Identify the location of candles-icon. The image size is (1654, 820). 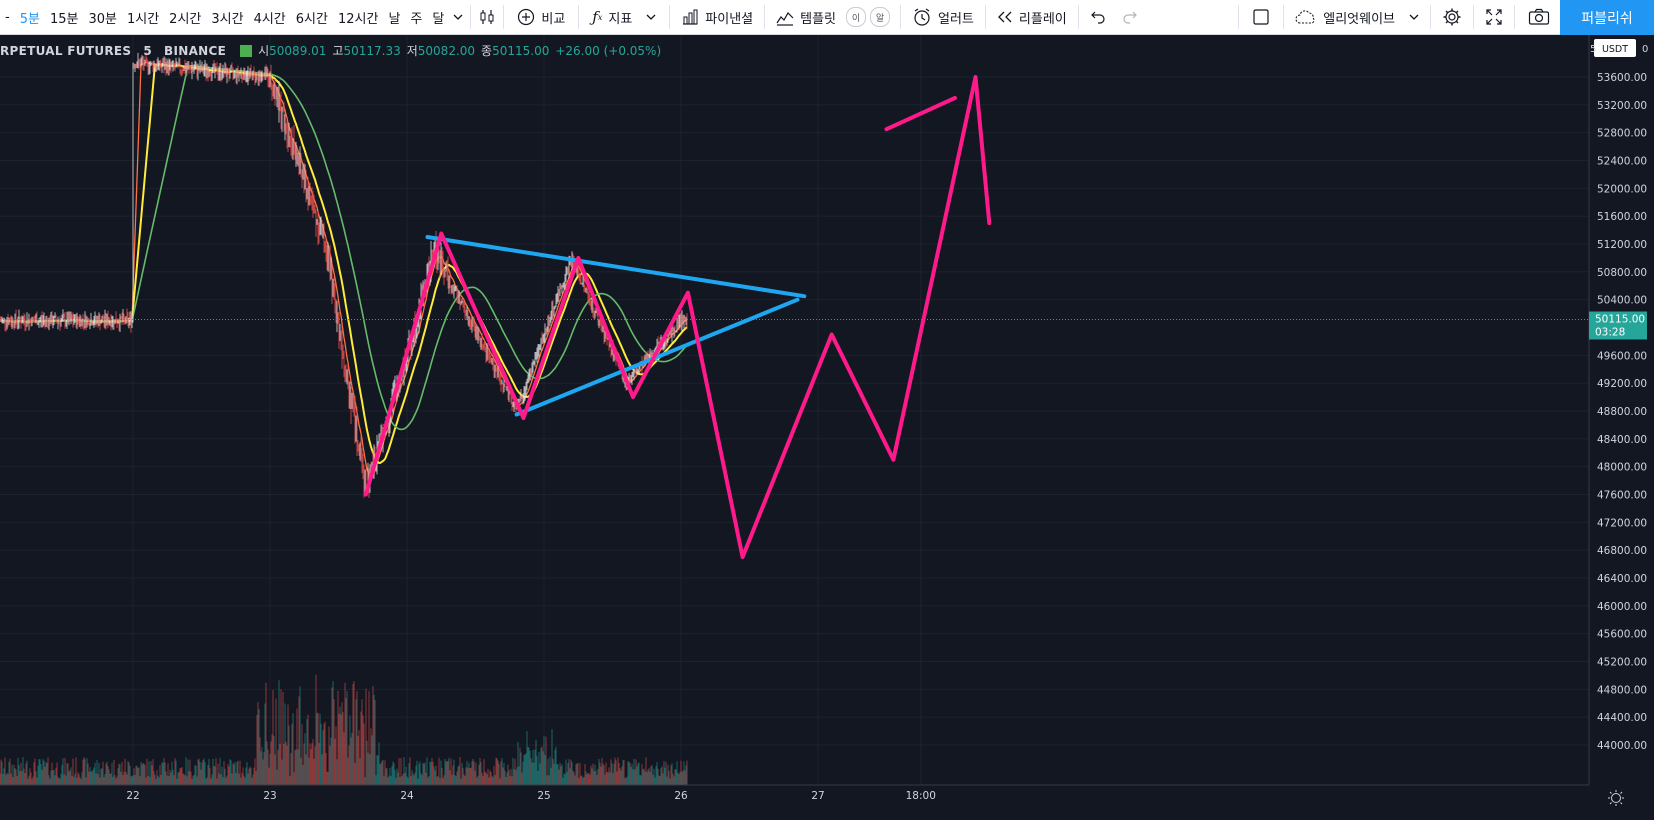
(487, 17).